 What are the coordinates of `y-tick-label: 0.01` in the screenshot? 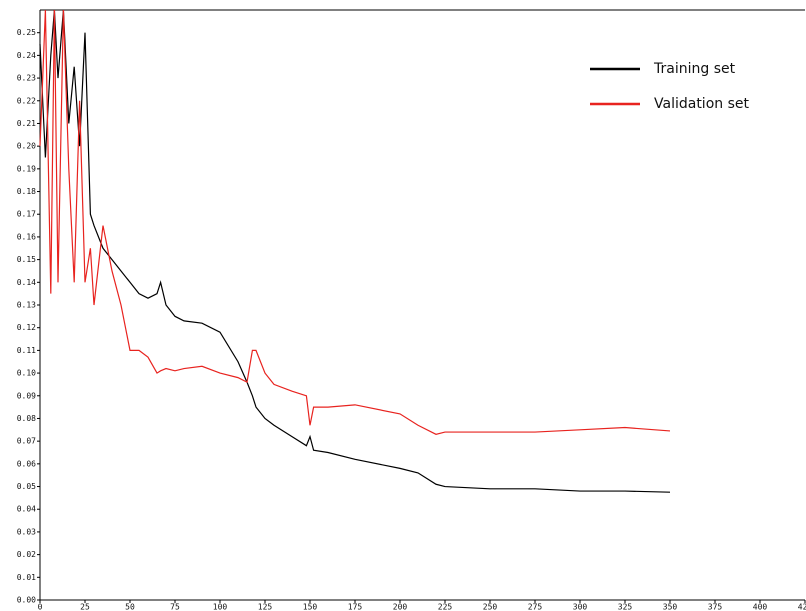 It's located at (26, 577).